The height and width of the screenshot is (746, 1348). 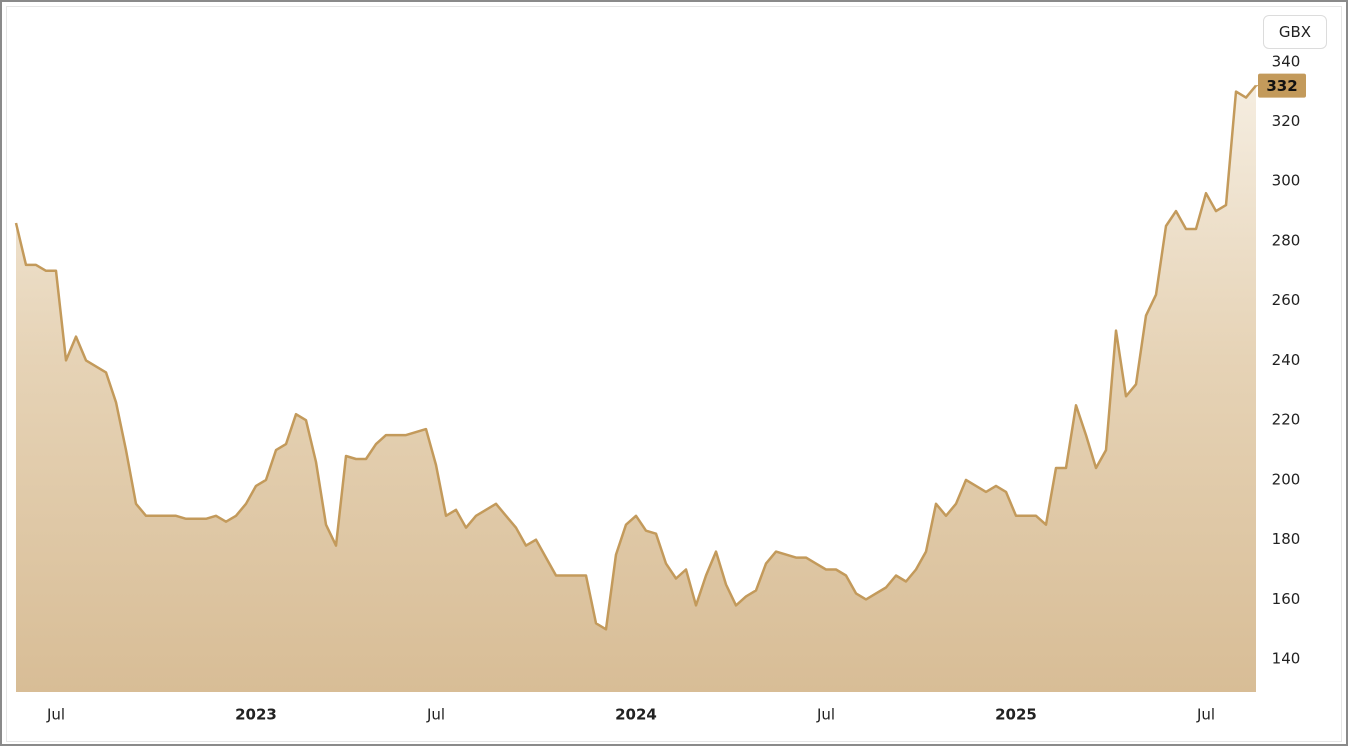 I want to click on y-tick-label: 300, so click(x=1286, y=181).